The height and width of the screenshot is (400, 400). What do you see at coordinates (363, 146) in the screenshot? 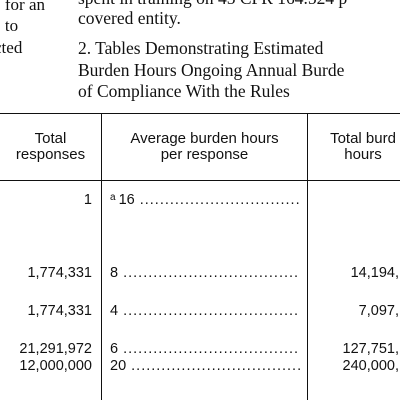
I see `header-total-burden-hours: Total burd hours` at bounding box center [363, 146].